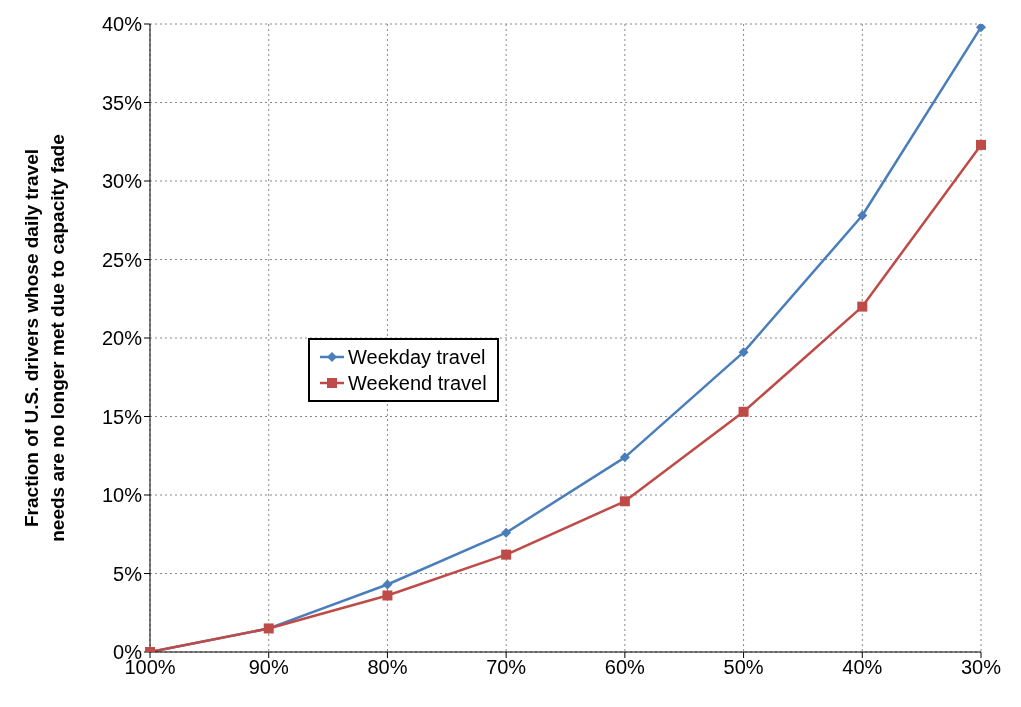 Image resolution: width=1021 pixels, height=707 pixels. What do you see at coordinates (122, 495) in the screenshot?
I see `y-tick-label: 10%` at bounding box center [122, 495].